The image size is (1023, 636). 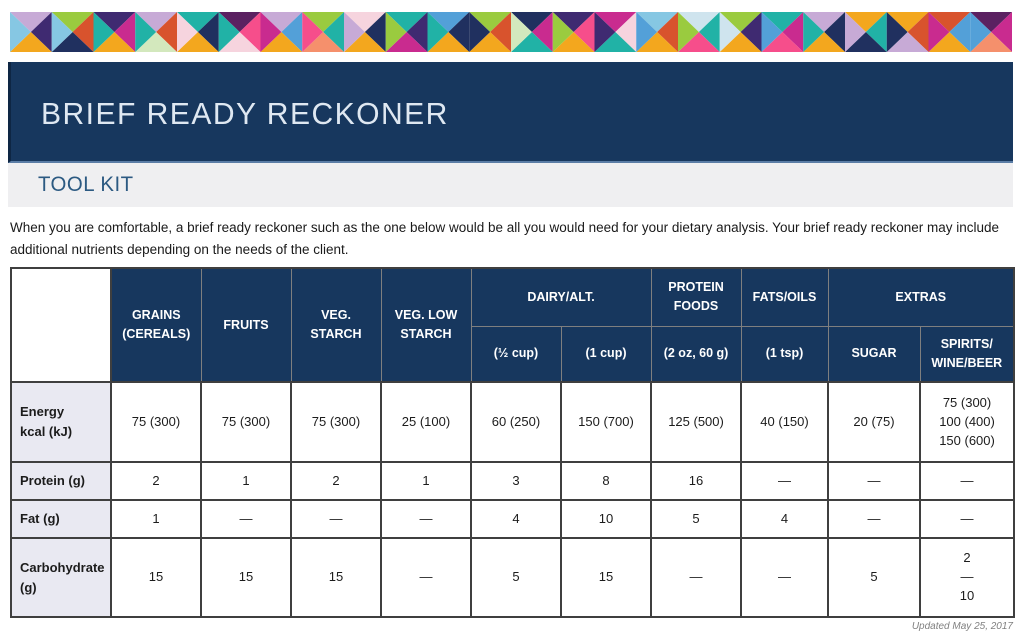 What do you see at coordinates (967, 422) in the screenshot?
I see `value-cell: 75 (300) 100 (400) 150 (600)` at bounding box center [967, 422].